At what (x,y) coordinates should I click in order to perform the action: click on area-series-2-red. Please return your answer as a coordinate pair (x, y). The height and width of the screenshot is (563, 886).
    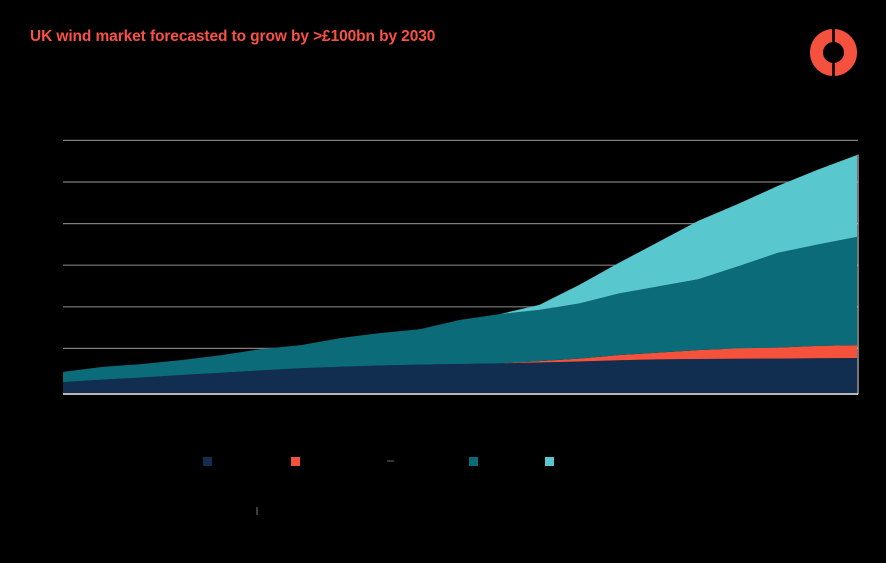
    Looking at the image, I should click on (460, 364).